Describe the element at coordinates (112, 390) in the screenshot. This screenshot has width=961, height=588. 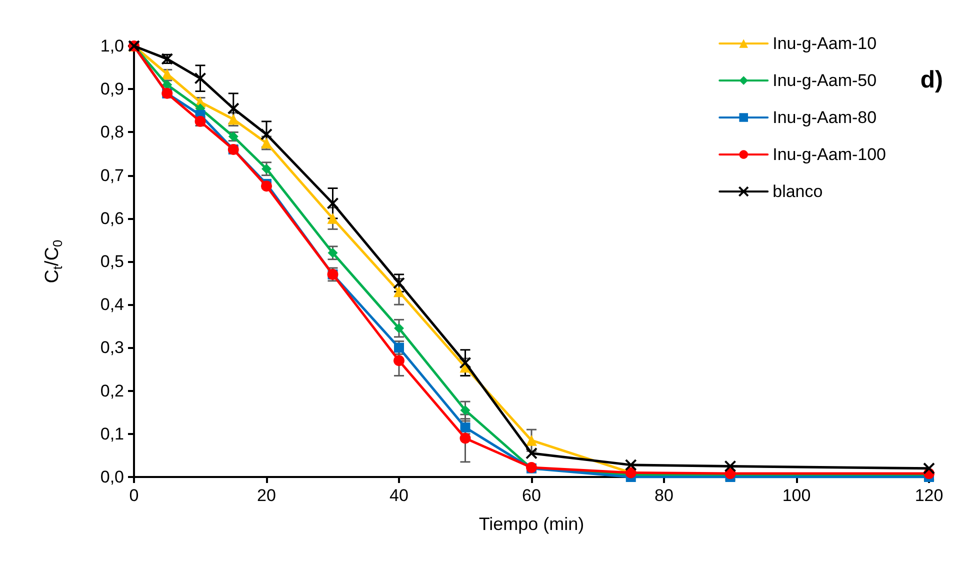
I see `y-tick-label: 0,2` at that location.